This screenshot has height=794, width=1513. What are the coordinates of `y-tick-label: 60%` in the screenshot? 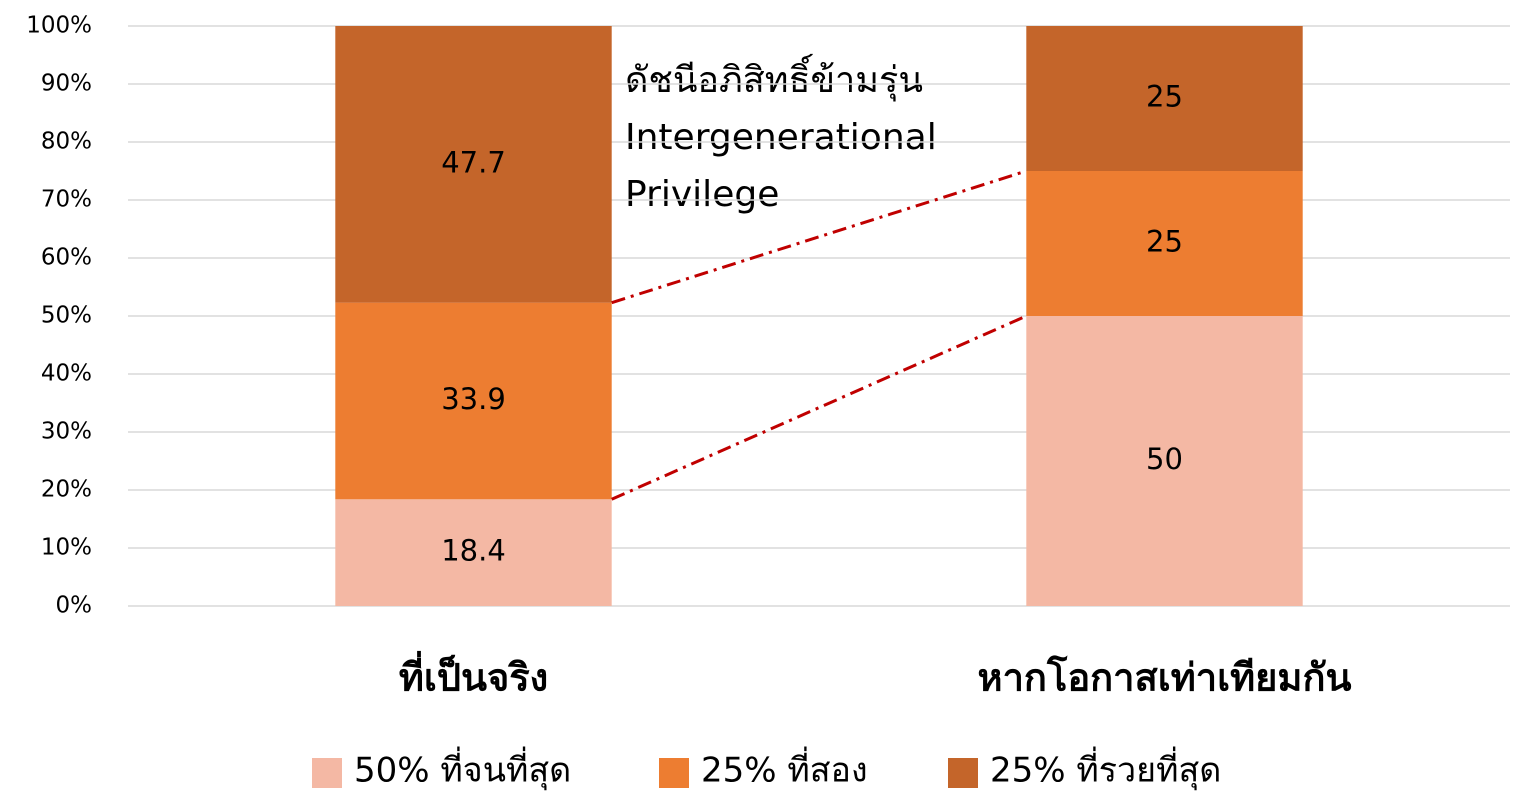 It's located at (66, 258).